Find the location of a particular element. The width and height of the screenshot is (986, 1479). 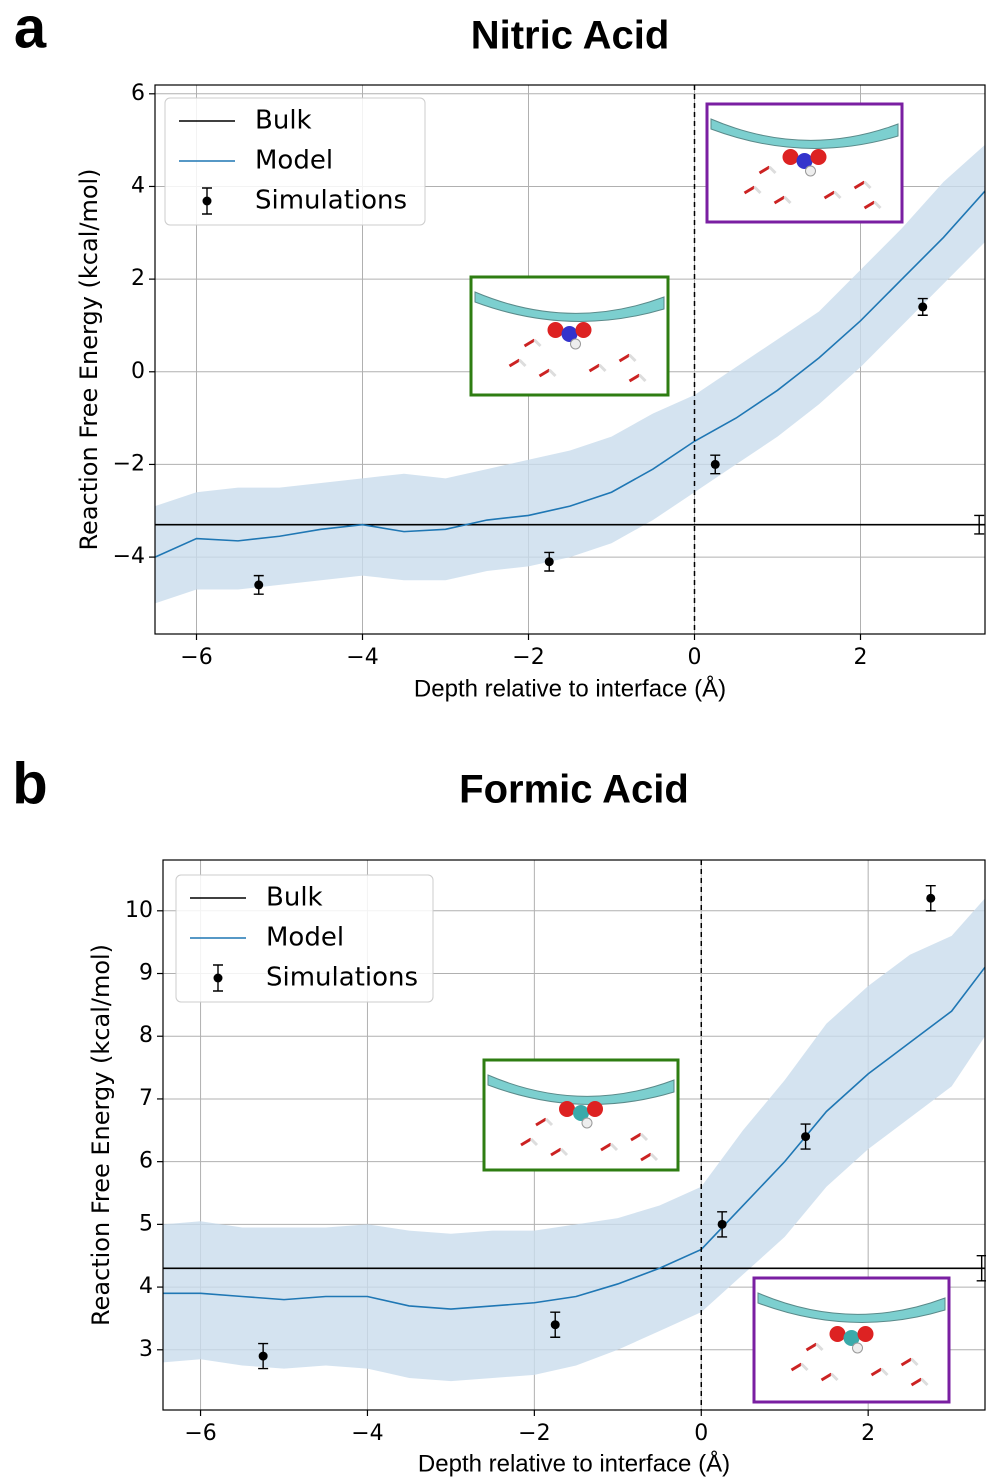

legend-box is located at coordinates (304, 938).